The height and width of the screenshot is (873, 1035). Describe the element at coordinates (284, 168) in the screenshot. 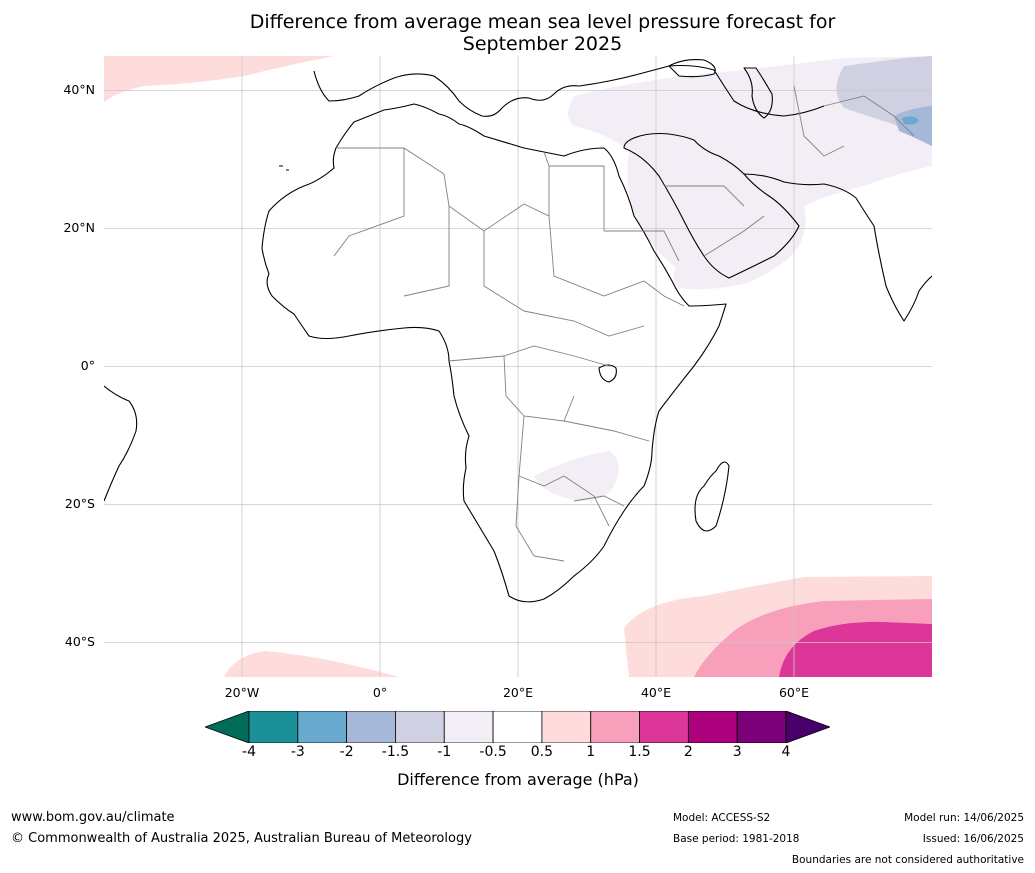

I see `coastline-canary-islands` at that location.